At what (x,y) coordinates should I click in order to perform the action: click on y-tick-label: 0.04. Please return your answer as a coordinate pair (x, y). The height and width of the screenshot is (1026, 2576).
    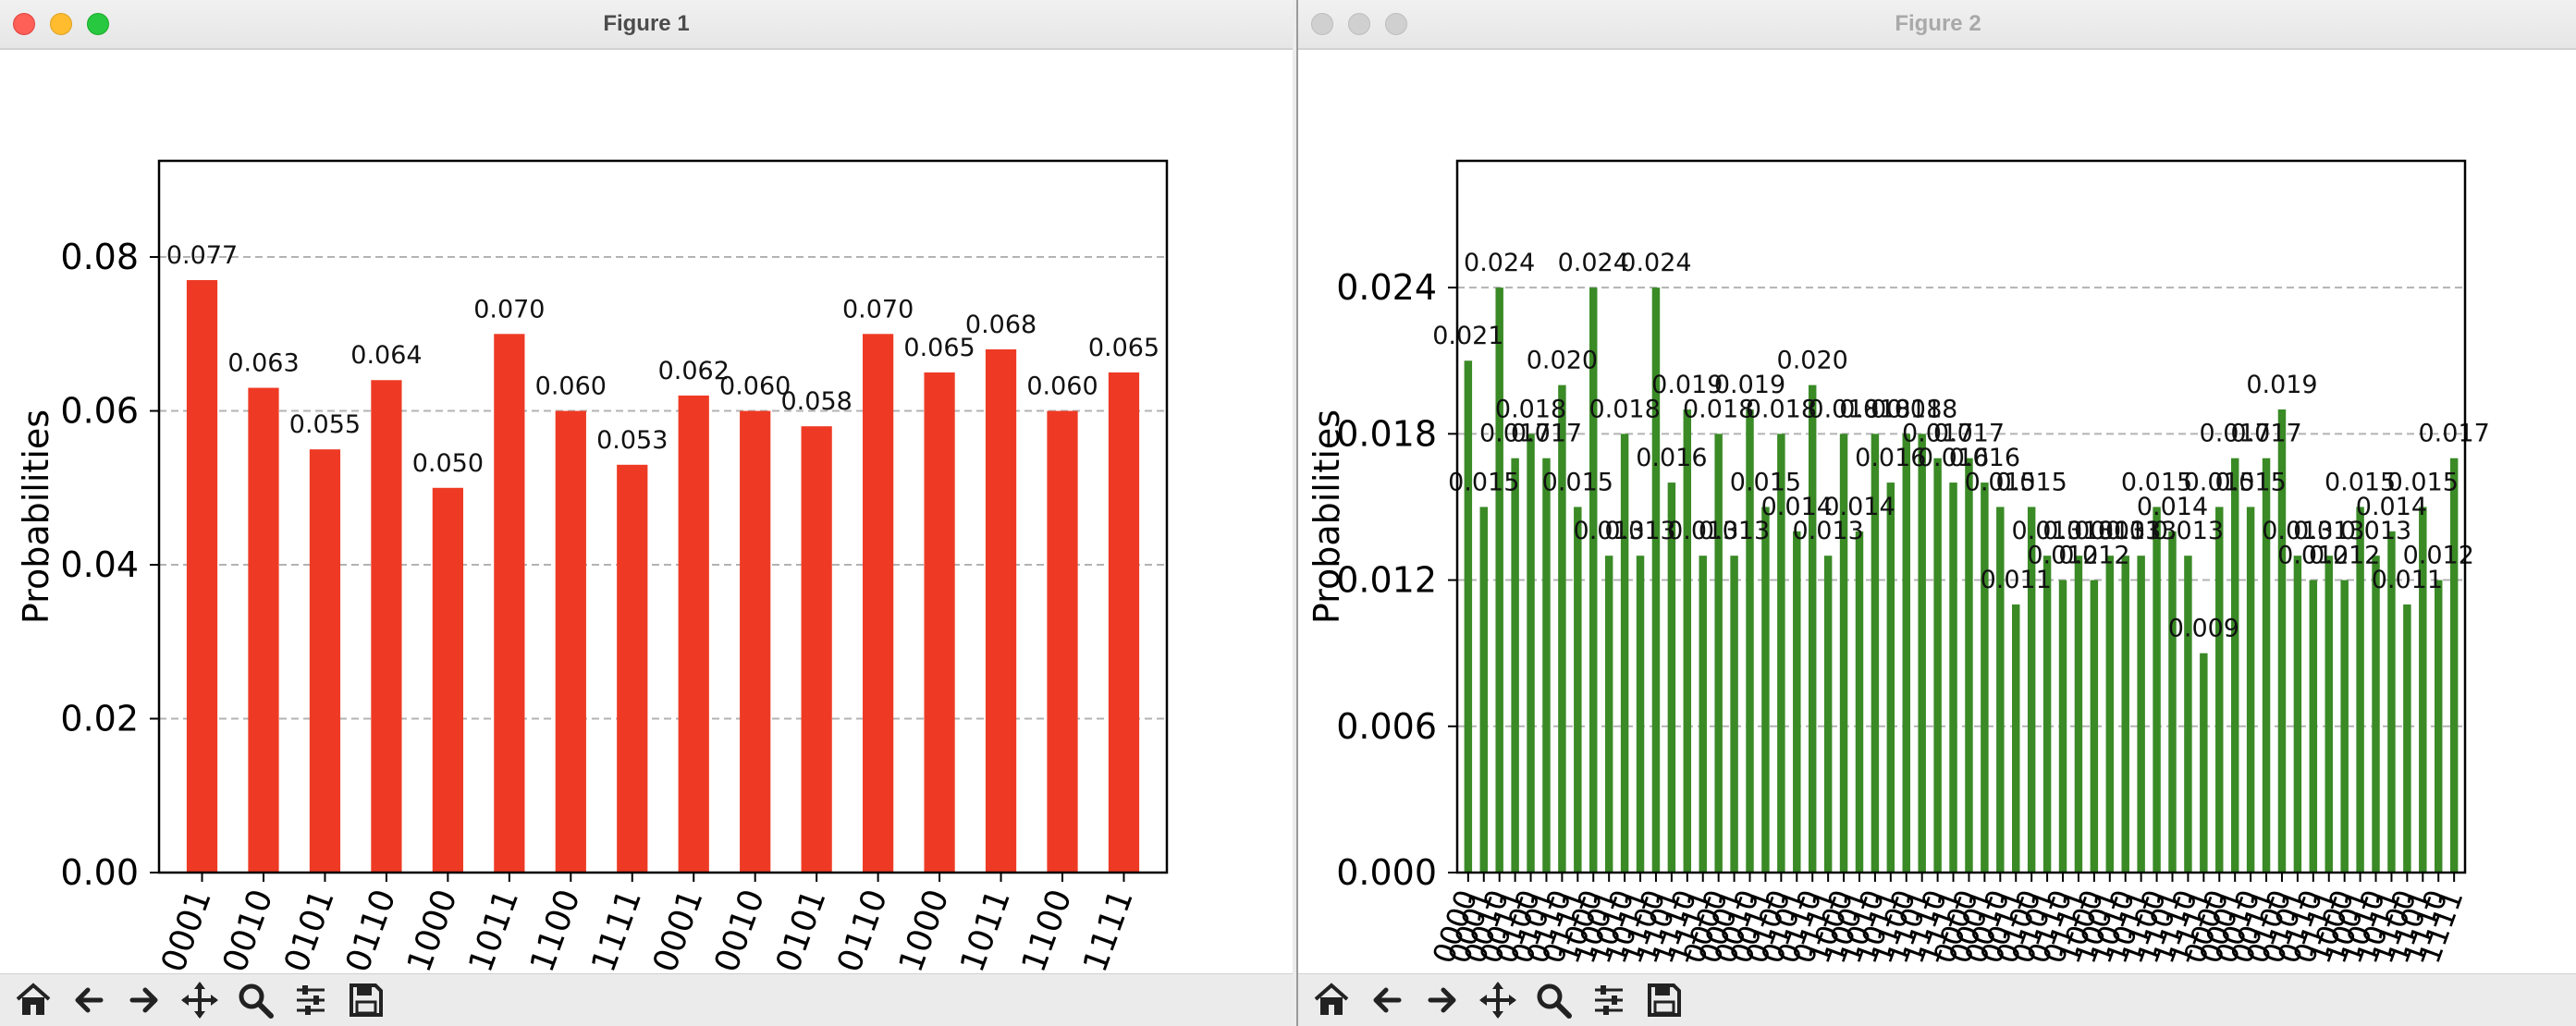
    Looking at the image, I should click on (99, 564).